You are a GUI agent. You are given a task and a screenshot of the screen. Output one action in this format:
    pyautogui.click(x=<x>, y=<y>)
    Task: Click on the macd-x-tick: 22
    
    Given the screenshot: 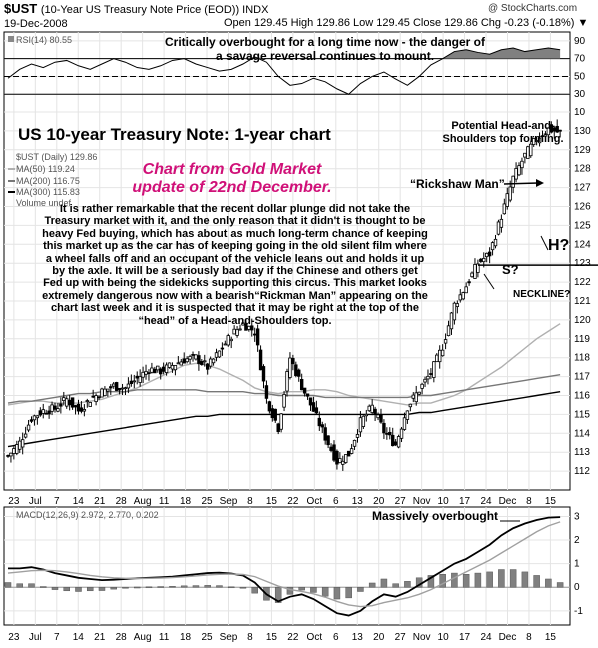 What is the action you would take?
    pyautogui.click(x=293, y=637)
    